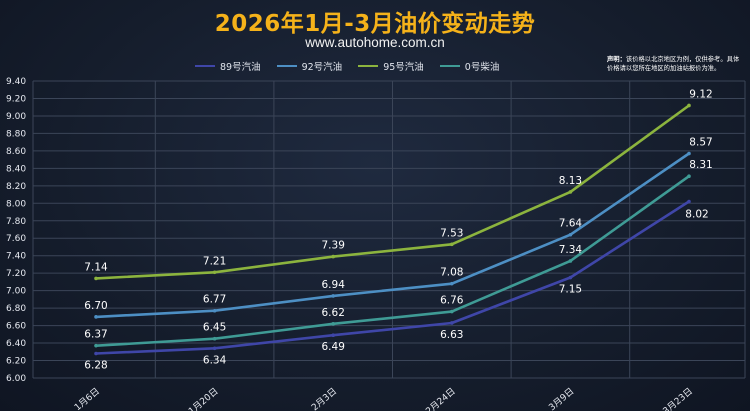 The height and width of the screenshot is (411, 750). Describe the element at coordinates (240, 67) in the screenshot. I see `legend-label-89: 89号汽油` at that location.